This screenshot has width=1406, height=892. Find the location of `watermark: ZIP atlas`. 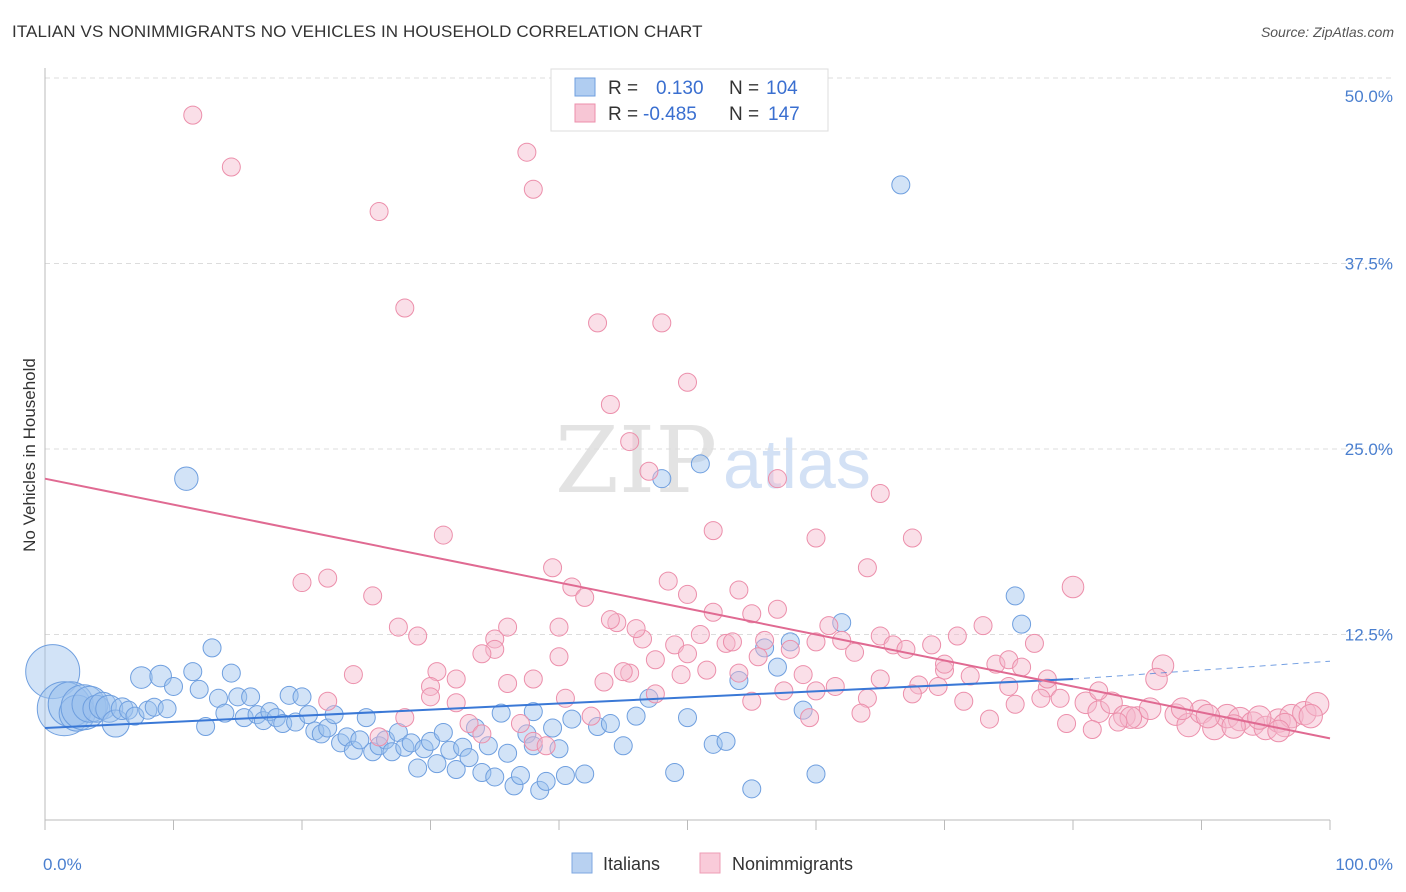

watermark: ZIP atlas is located at coordinates (713, 460).